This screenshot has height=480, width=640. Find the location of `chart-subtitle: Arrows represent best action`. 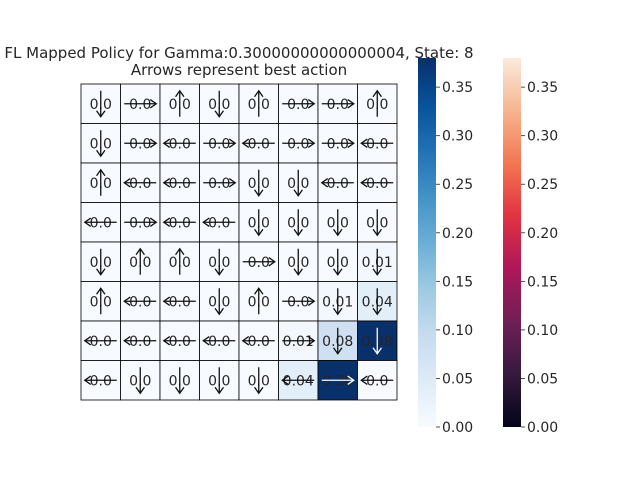

chart-subtitle: Arrows represent best action is located at coordinates (239, 70).